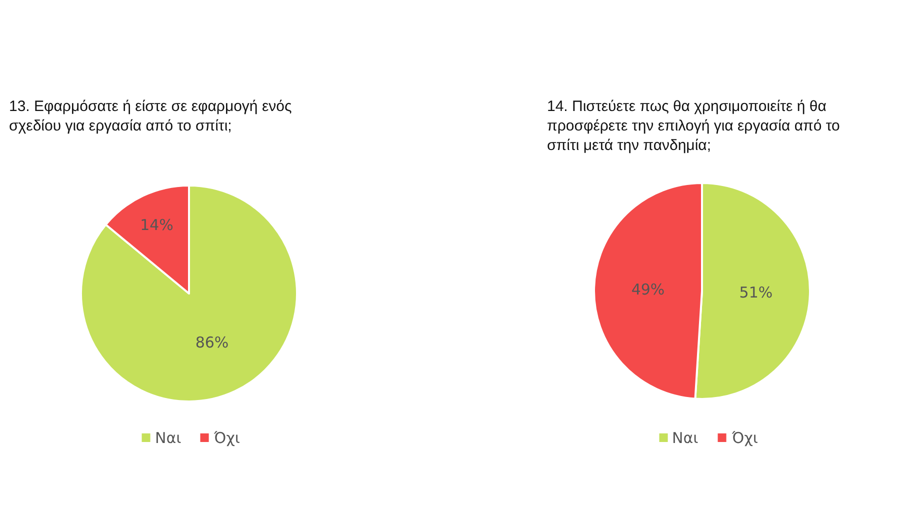 Image resolution: width=900 pixels, height=506 pixels. What do you see at coordinates (189, 293) in the screenshot?
I see `pie-slice` at bounding box center [189, 293].